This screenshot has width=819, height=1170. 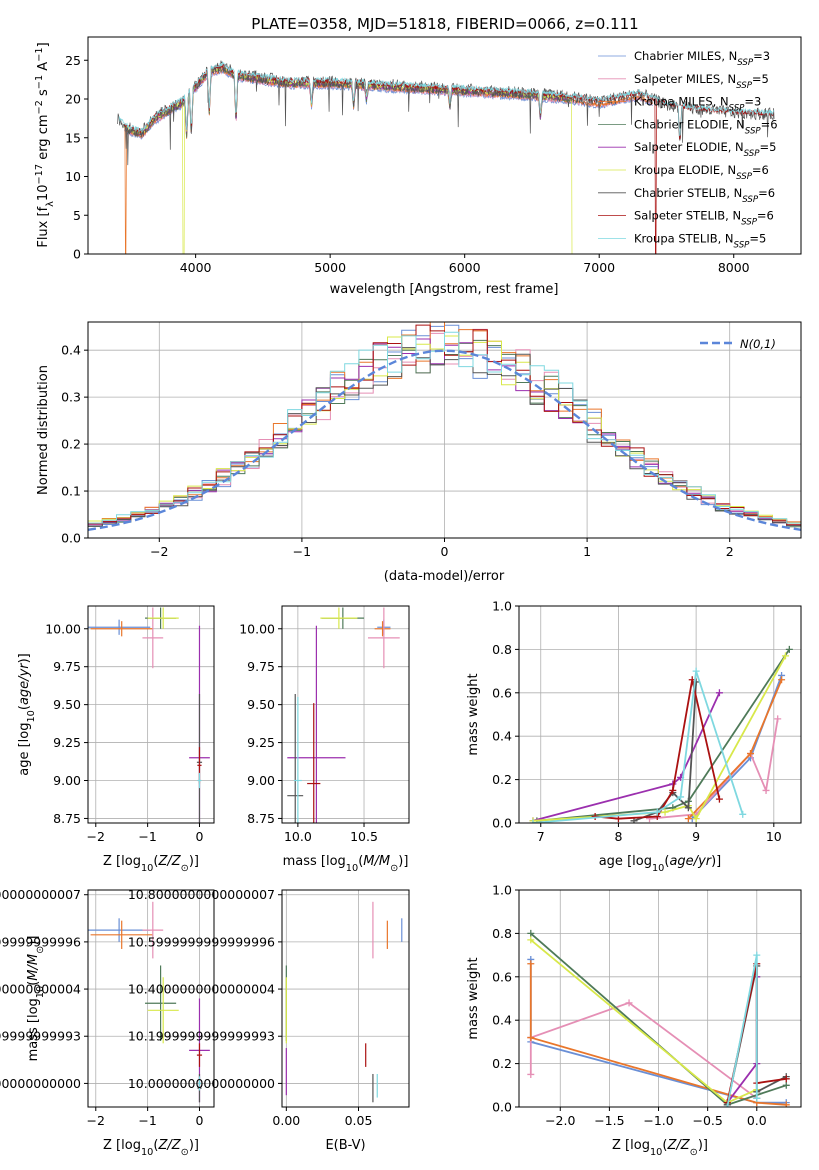 I want to click on y-tick-label: 9.50, so click(x=261, y=704).